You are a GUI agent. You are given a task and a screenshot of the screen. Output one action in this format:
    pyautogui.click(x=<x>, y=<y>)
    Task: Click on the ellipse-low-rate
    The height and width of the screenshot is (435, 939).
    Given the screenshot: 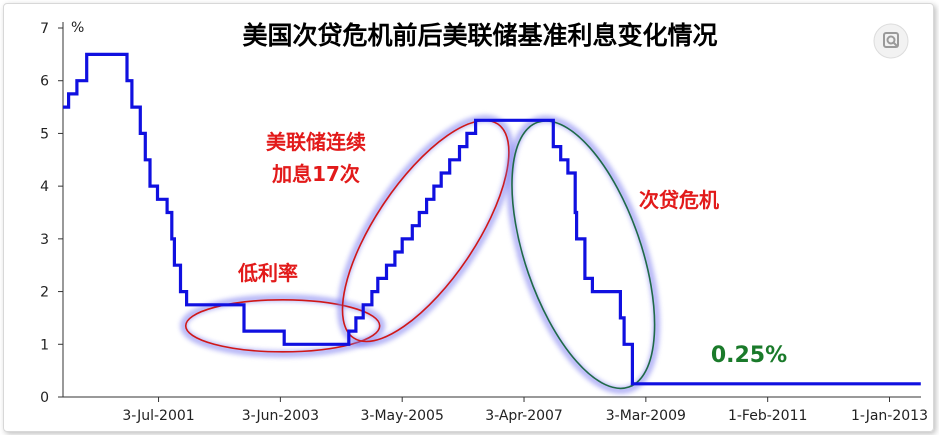 What is the action you would take?
    pyautogui.click(x=283, y=326)
    